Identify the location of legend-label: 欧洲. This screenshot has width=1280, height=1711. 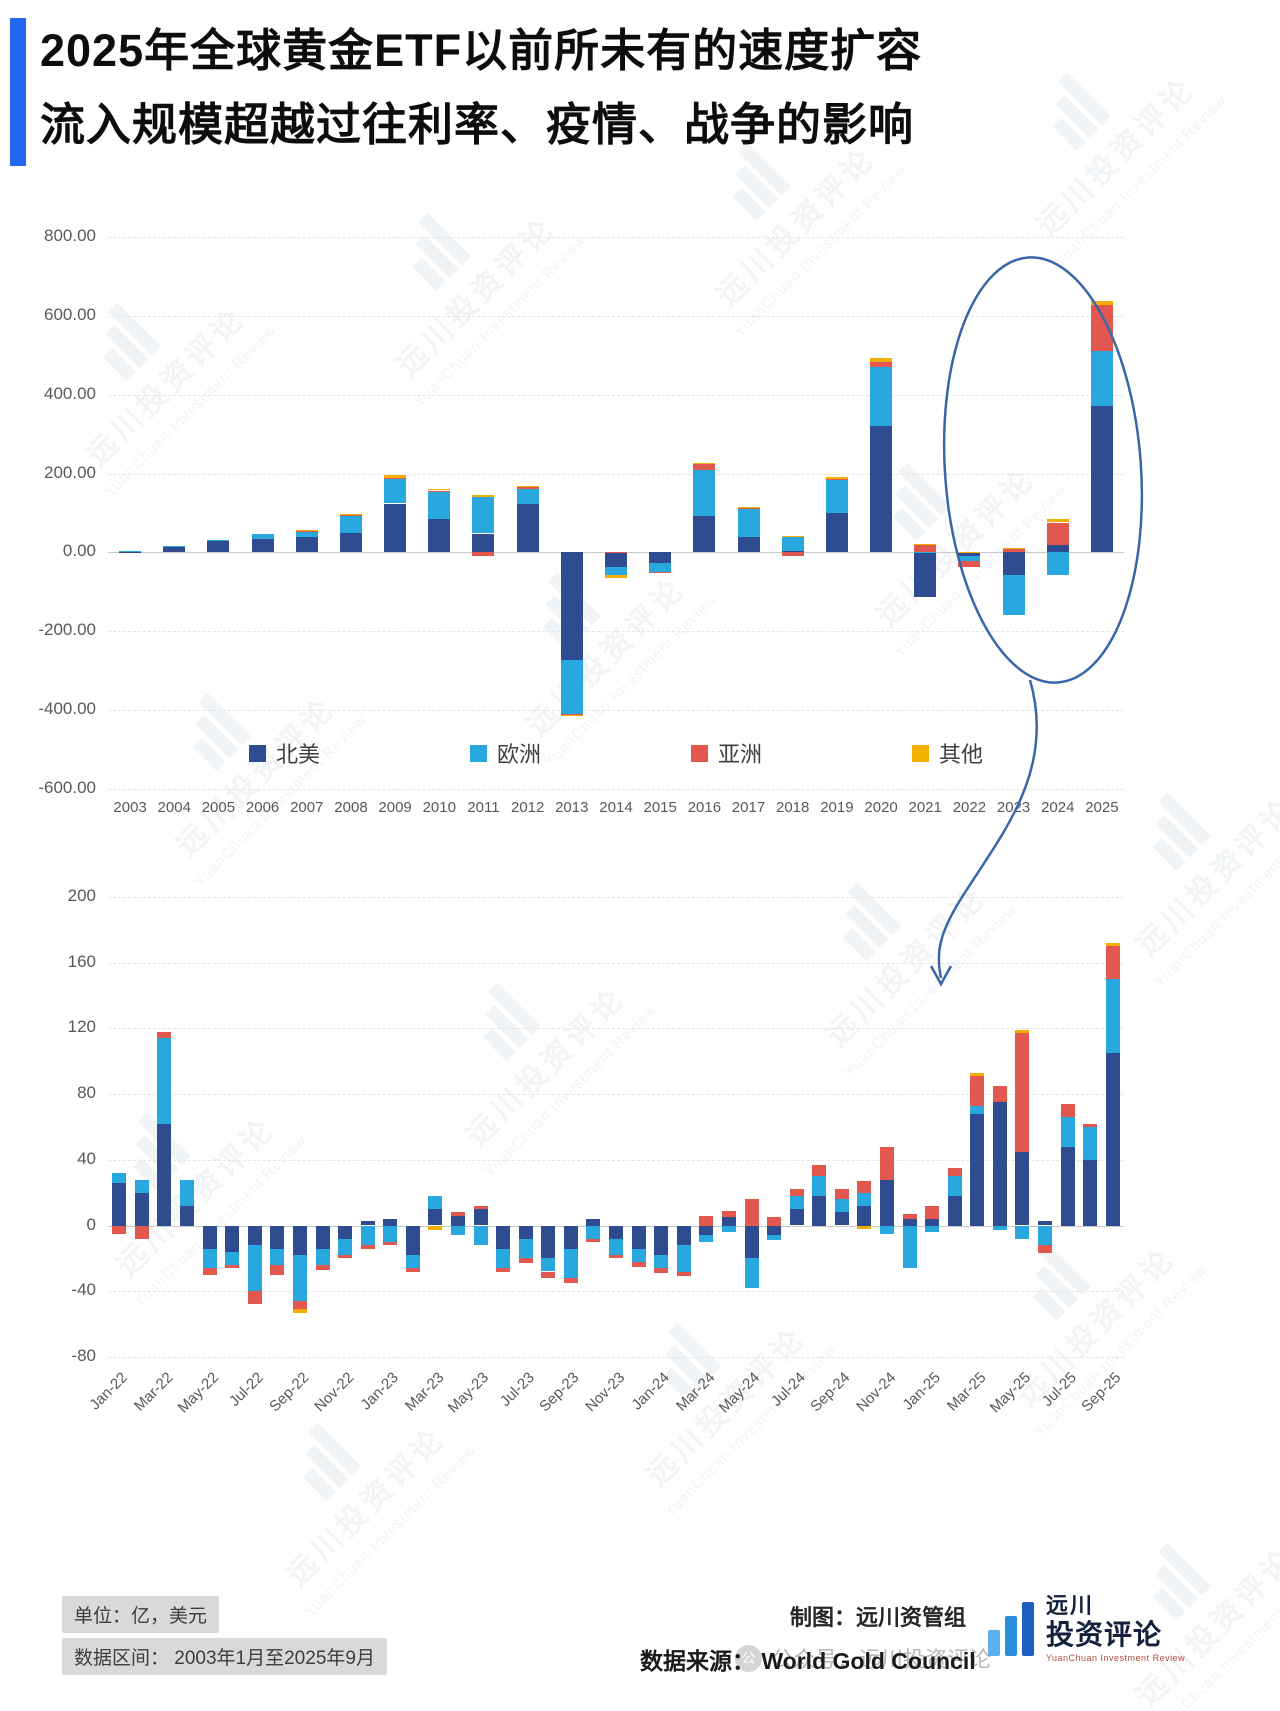
(518, 754).